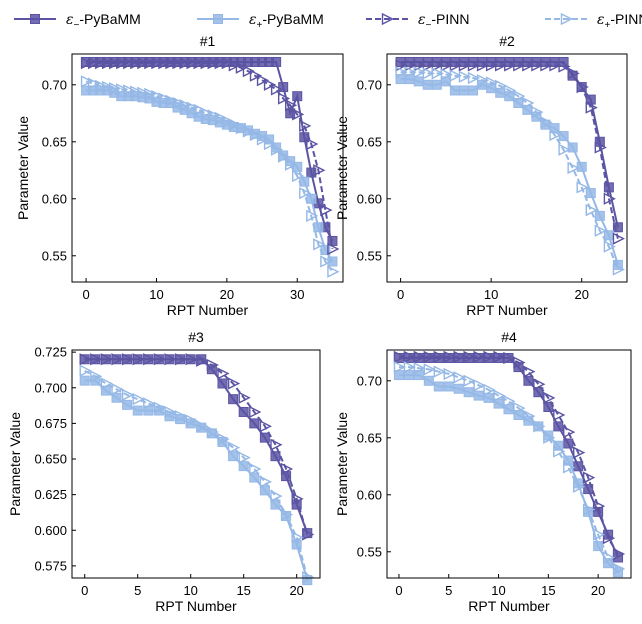  What do you see at coordinates (50, 352) in the screenshot?
I see `y-tick-label: 0.725` at bounding box center [50, 352].